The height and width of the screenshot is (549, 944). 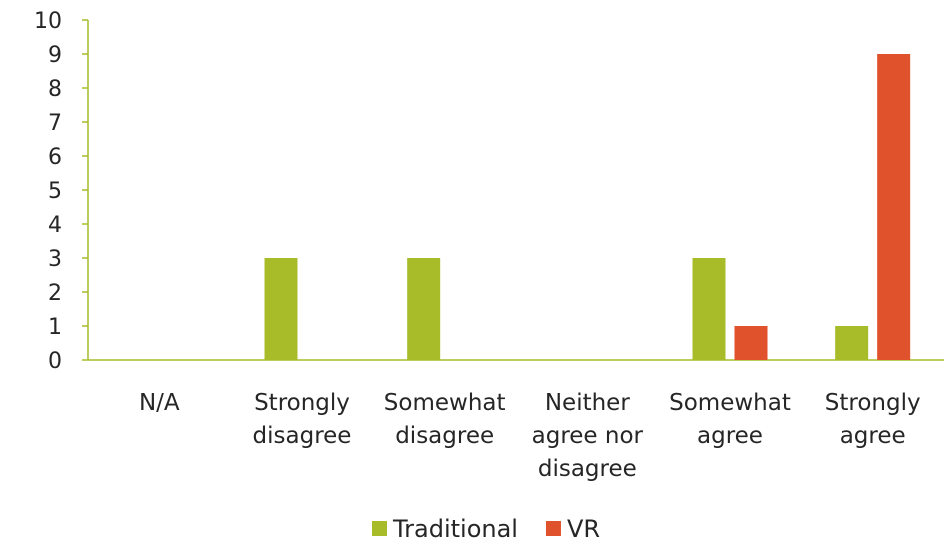 What do you see at coordinates (588, 436) in the screenshot?
I see `x-category-label: Neither agree nor disagree` at bounding box center [588, 436].